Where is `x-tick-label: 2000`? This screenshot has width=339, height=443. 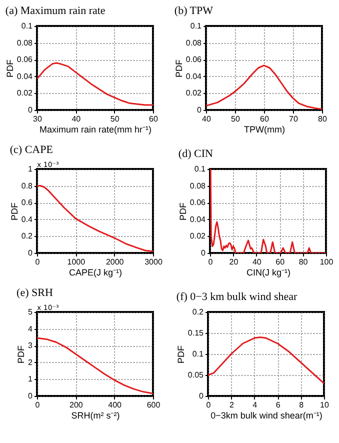 x-tick-label: 2000 is located at coordinates (115, 262).